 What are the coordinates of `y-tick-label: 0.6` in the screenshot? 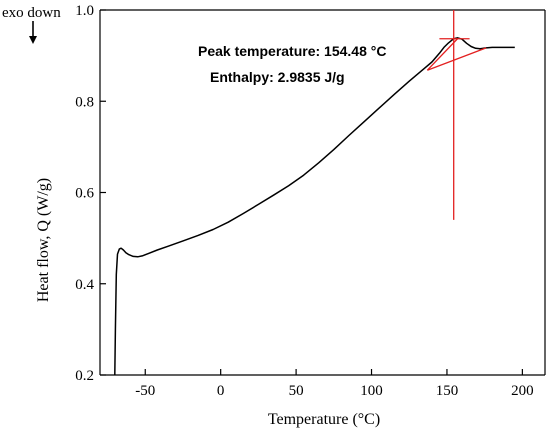 It's located at (84, 194).